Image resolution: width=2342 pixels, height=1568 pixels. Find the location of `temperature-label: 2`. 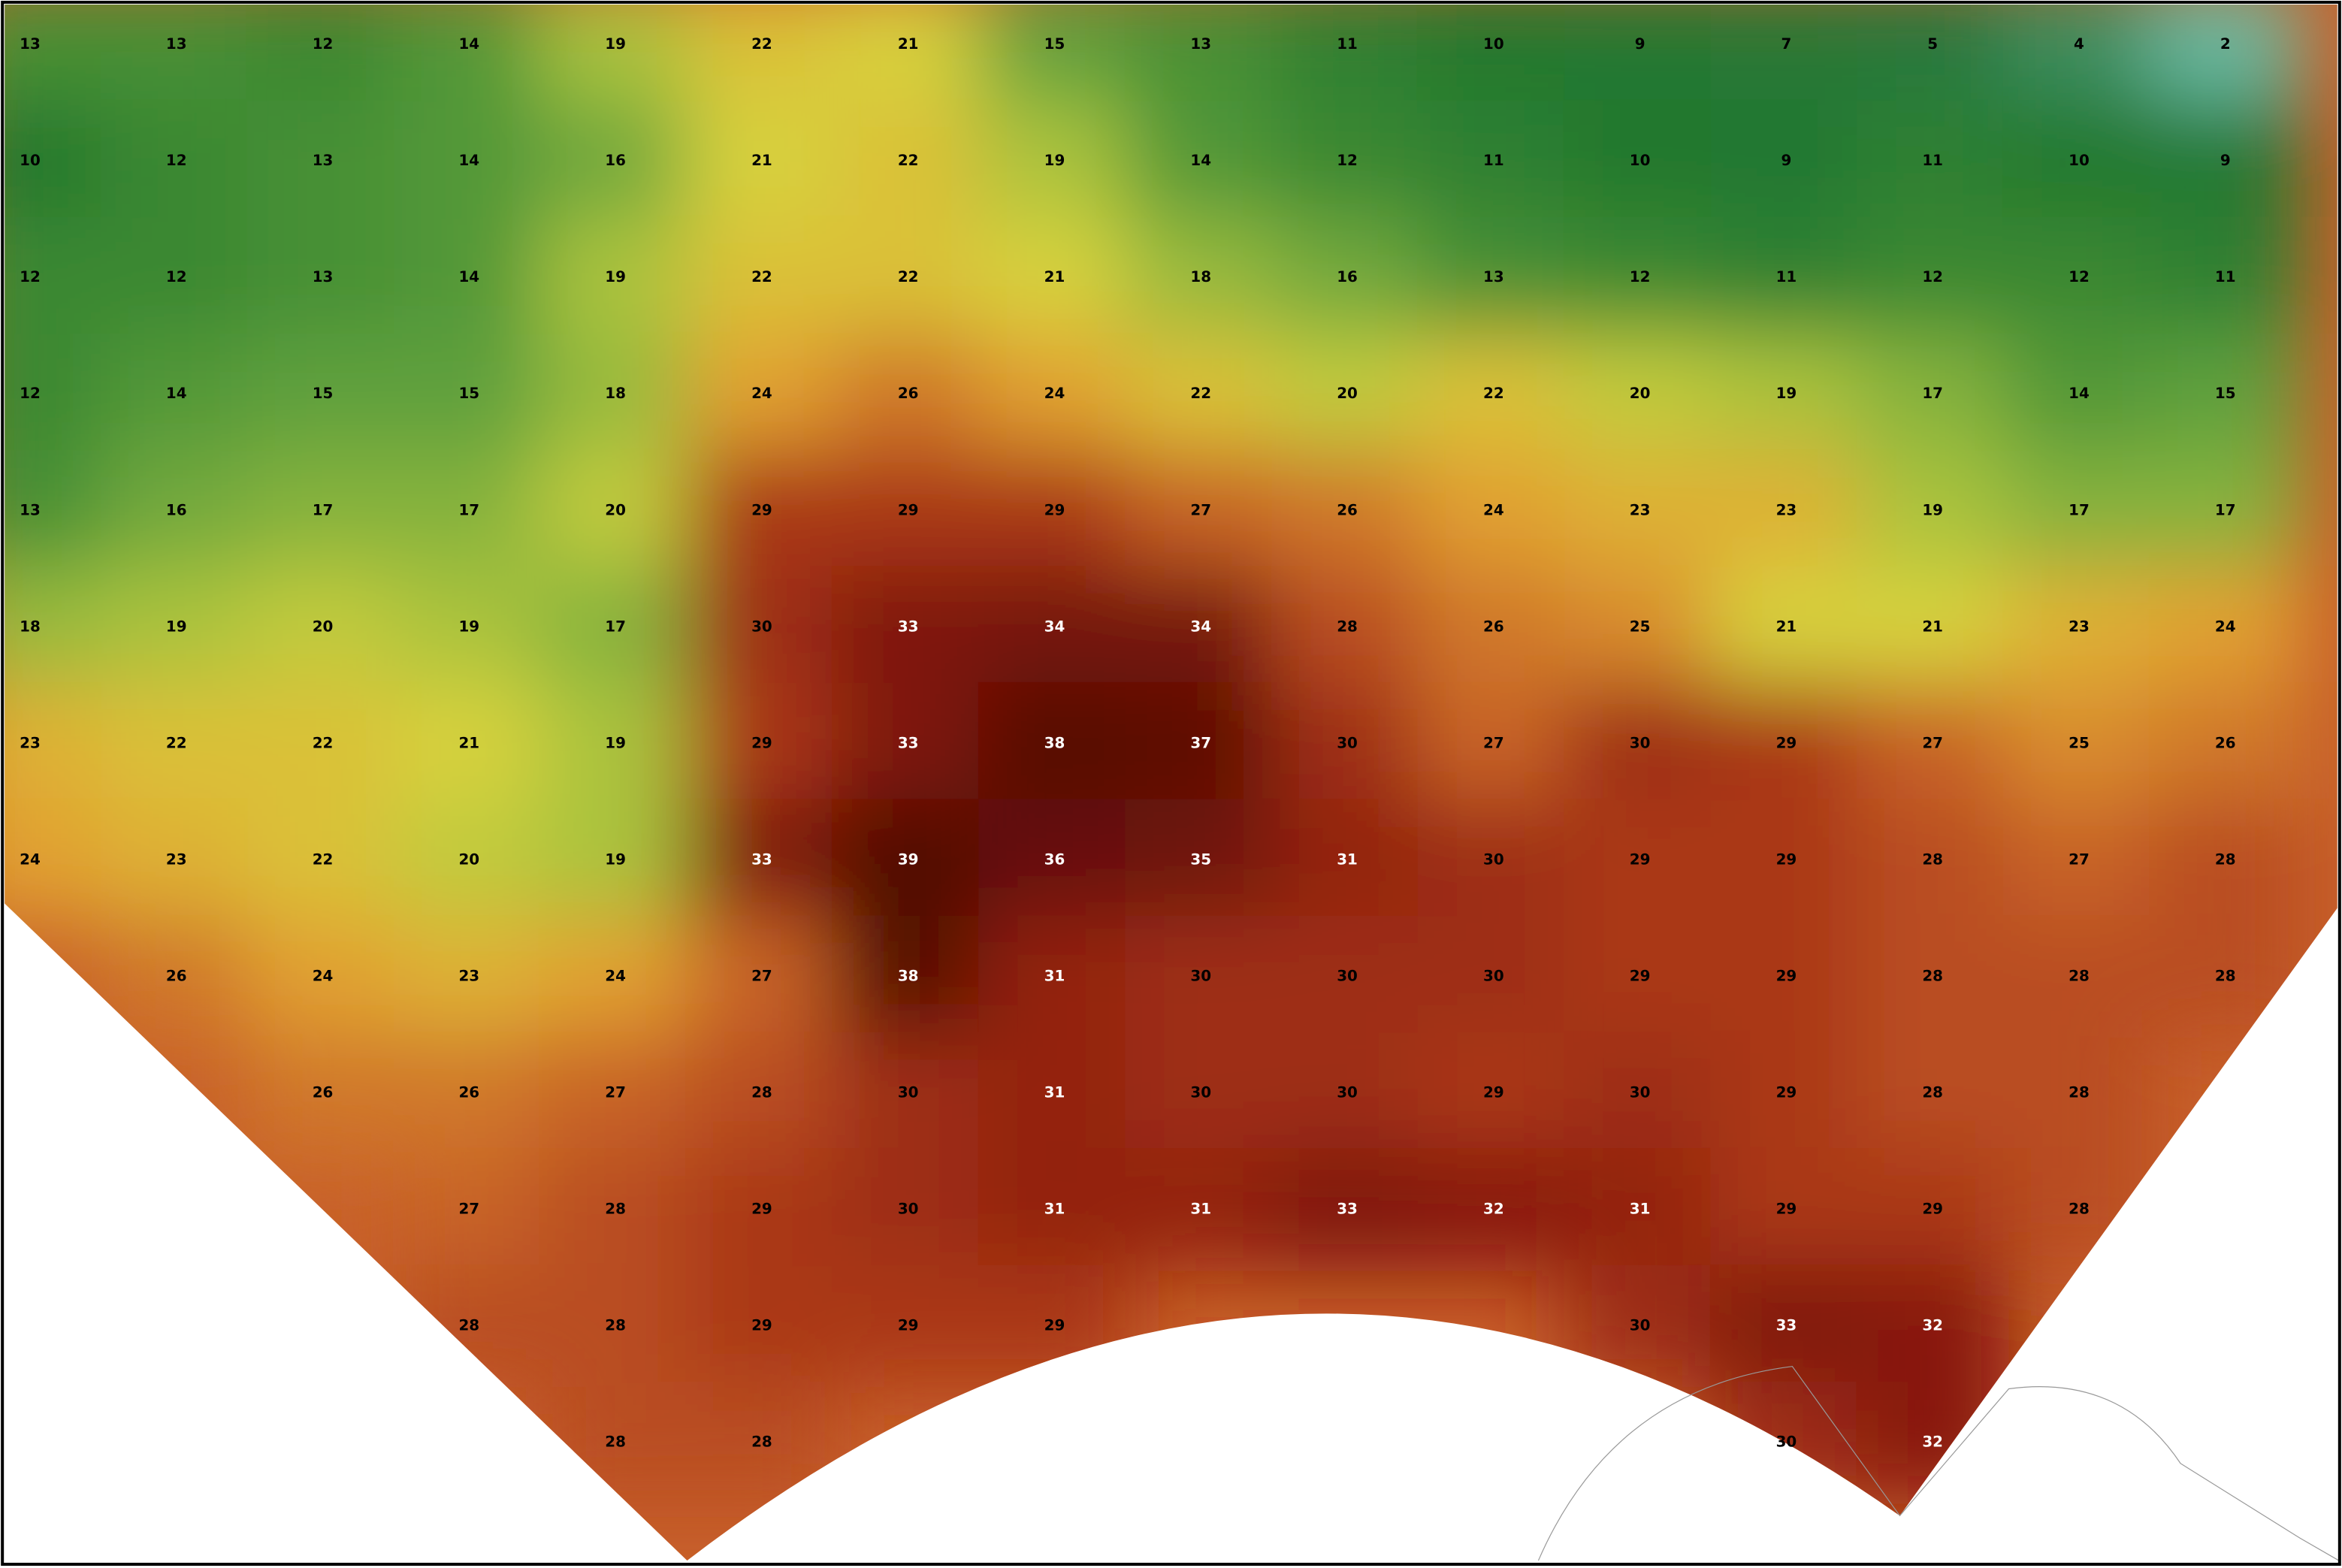

temperature-label: 2 is located at coordinates (2225, 44).